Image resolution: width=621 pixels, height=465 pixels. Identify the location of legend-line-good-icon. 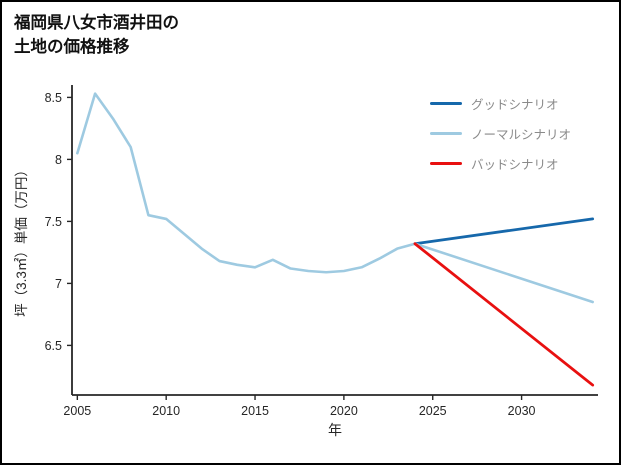
(445, 103).